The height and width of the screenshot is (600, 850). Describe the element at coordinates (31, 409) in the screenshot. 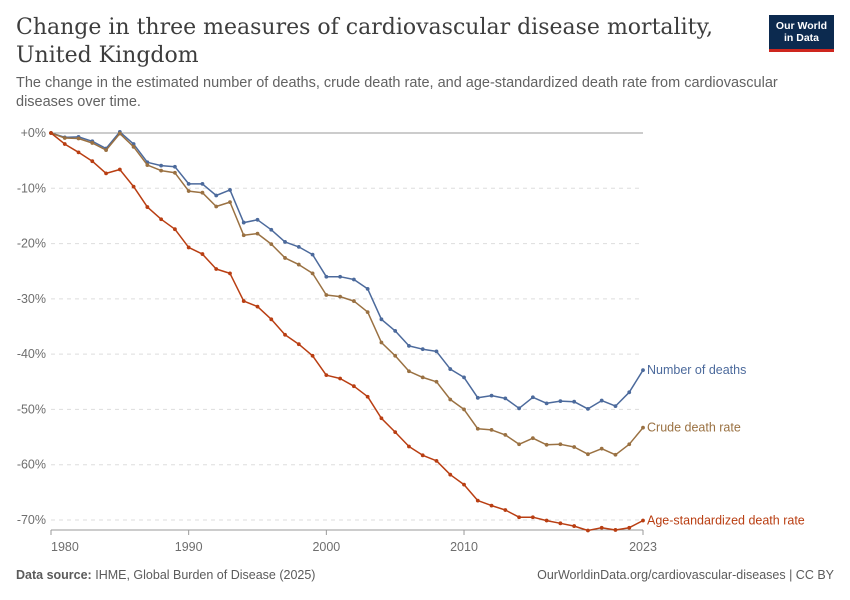

I see `y-tick-label: -50%` at that location.